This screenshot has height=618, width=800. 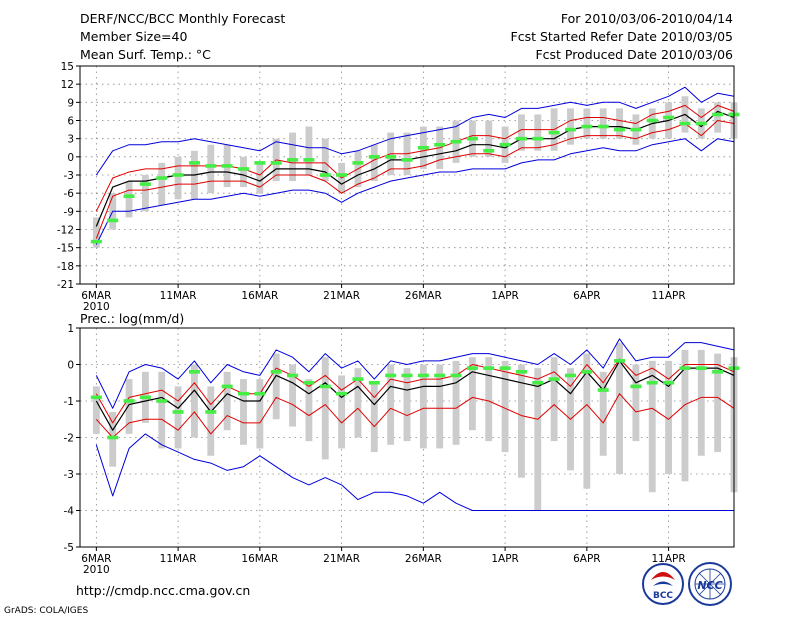 What do you see at coordinates (65, 285) in the screenshot?
I see `y-tick-label: -21` at bounding box center [65, 285].